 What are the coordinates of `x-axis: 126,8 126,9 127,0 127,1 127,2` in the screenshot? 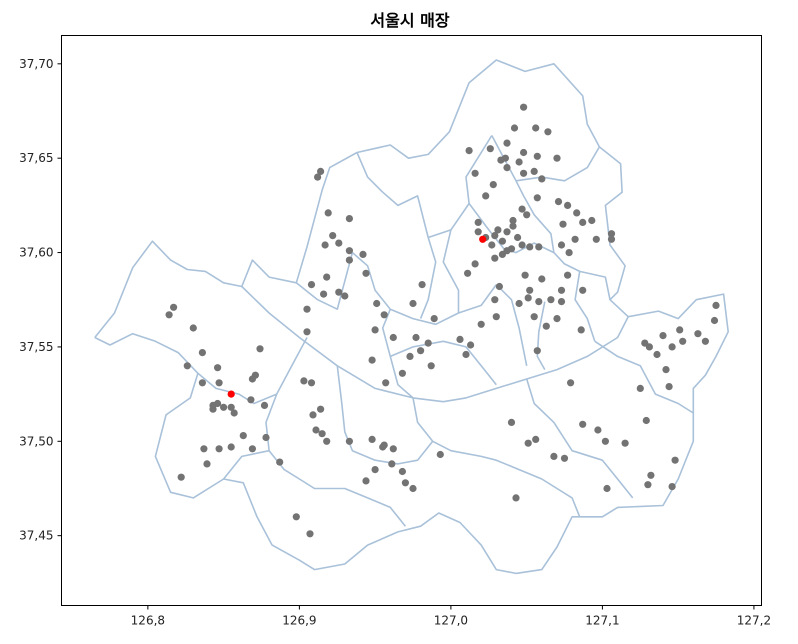 It's located at (451, 616).